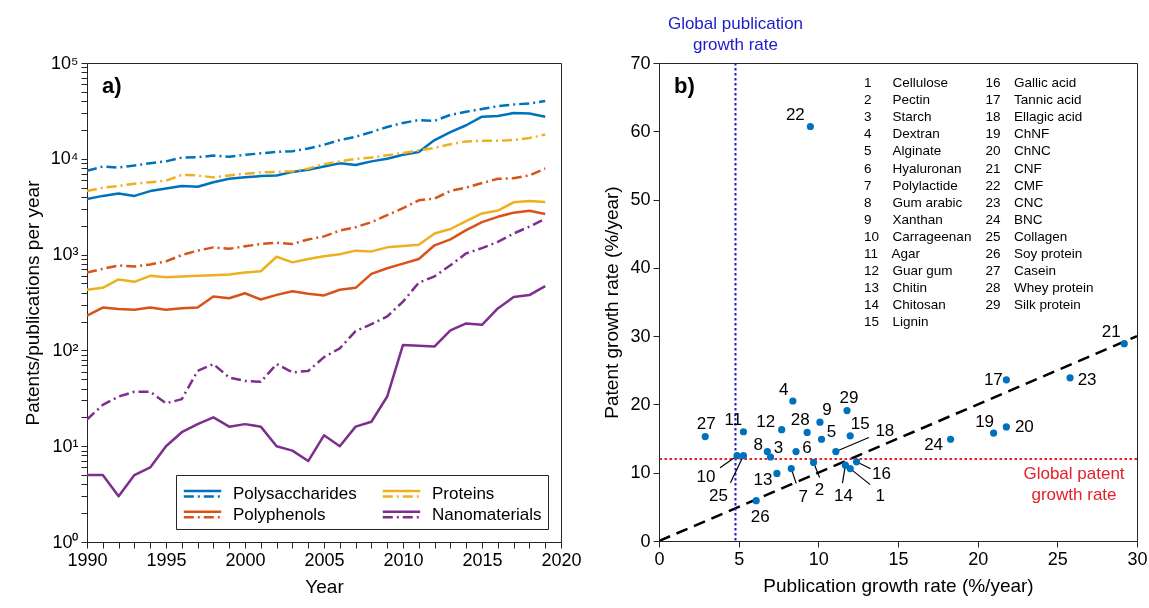  Describe the element at coordinates (908, 271) in the screenshot. I see `annotation: 12 Guar gum` at that location.